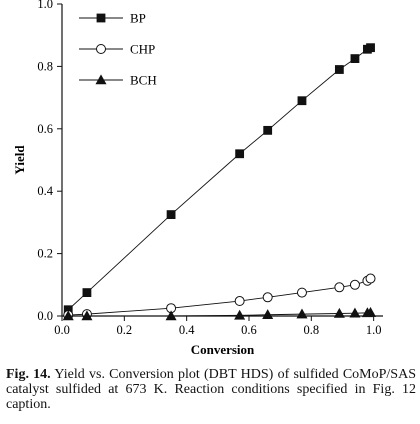  Describe the element at coordinates (187, 330) in the screenshot. I see `x-tick-label: 0.4` at that location.